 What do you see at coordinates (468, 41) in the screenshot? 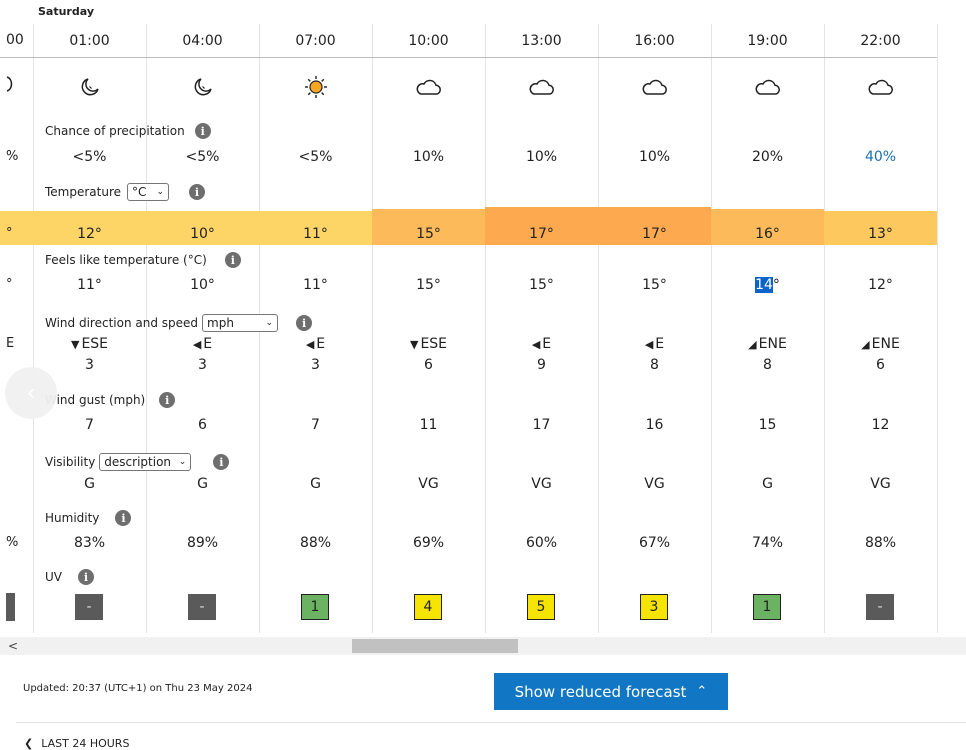
I see `time-header-row: 01:00 04:00 07:00 10:00 13:00 16:00 19:00 22:00` at bounding box center [468, 41].